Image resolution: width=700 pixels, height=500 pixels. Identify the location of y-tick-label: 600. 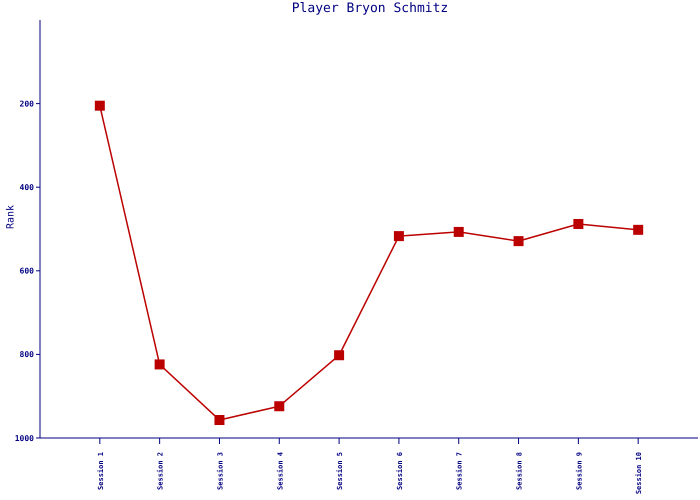
(27, 271).